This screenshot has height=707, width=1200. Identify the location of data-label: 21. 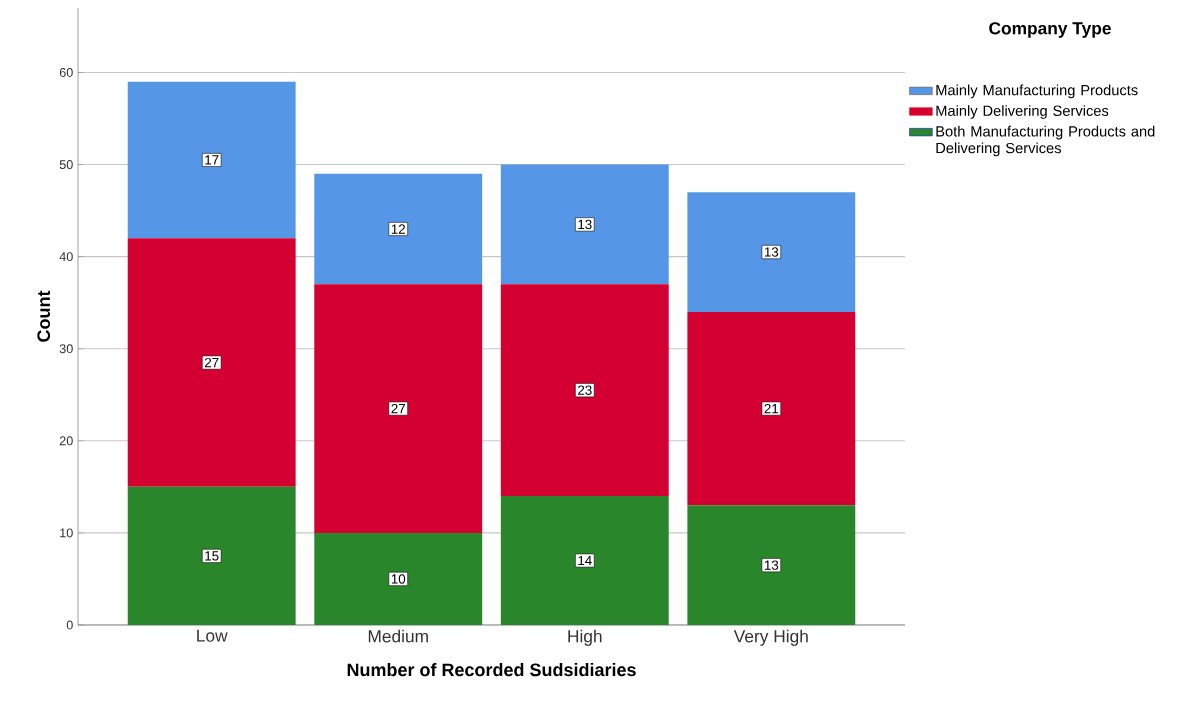
(771, 408).